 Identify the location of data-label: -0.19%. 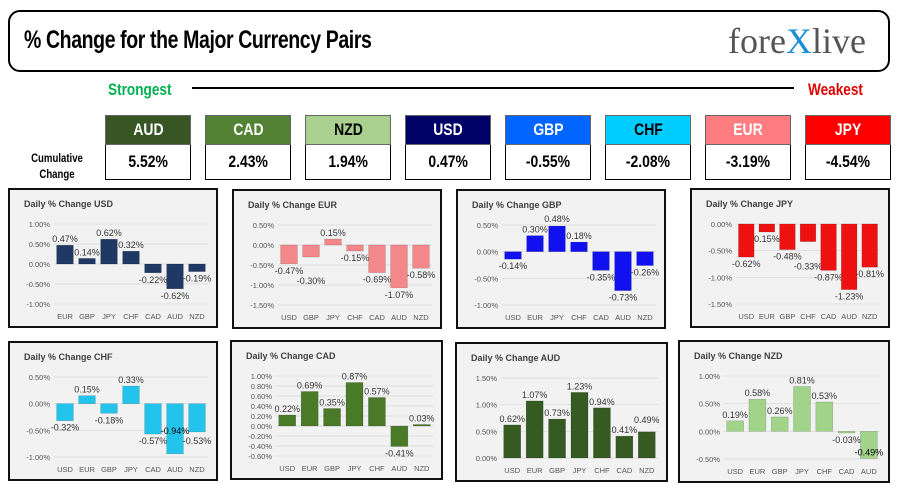
(197, 279).